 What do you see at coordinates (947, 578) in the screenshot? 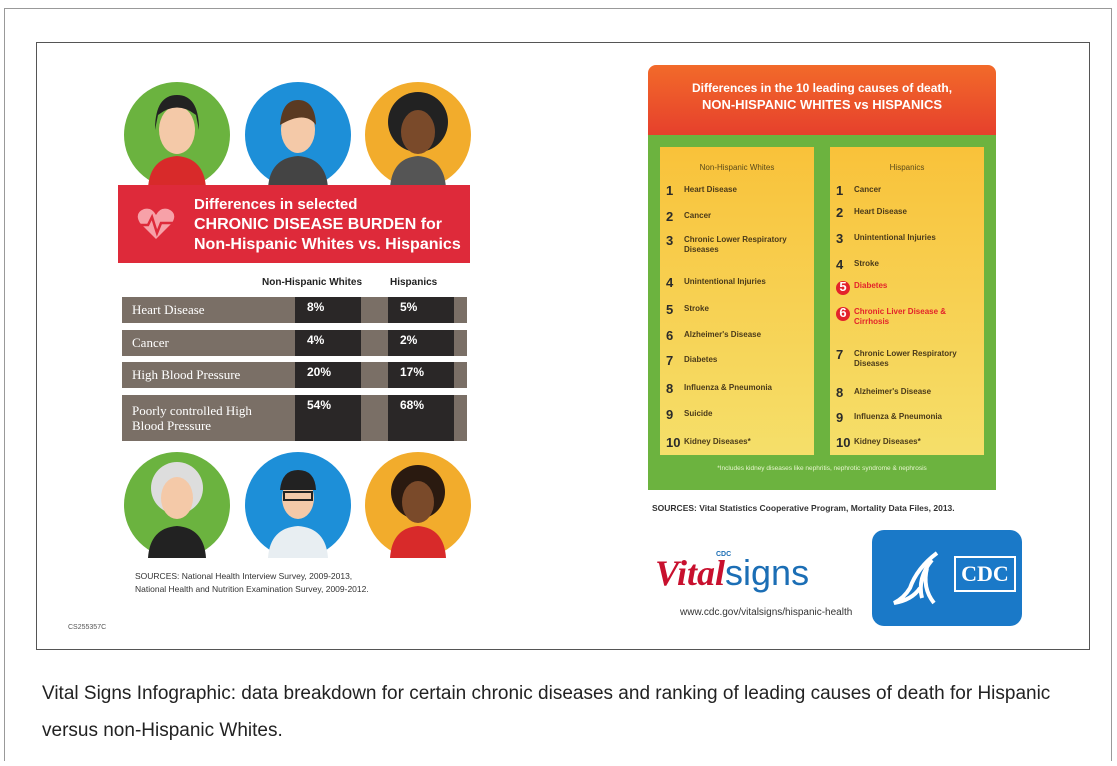
I see `cdc-logo: CDC` at bounding box center [947, 578].